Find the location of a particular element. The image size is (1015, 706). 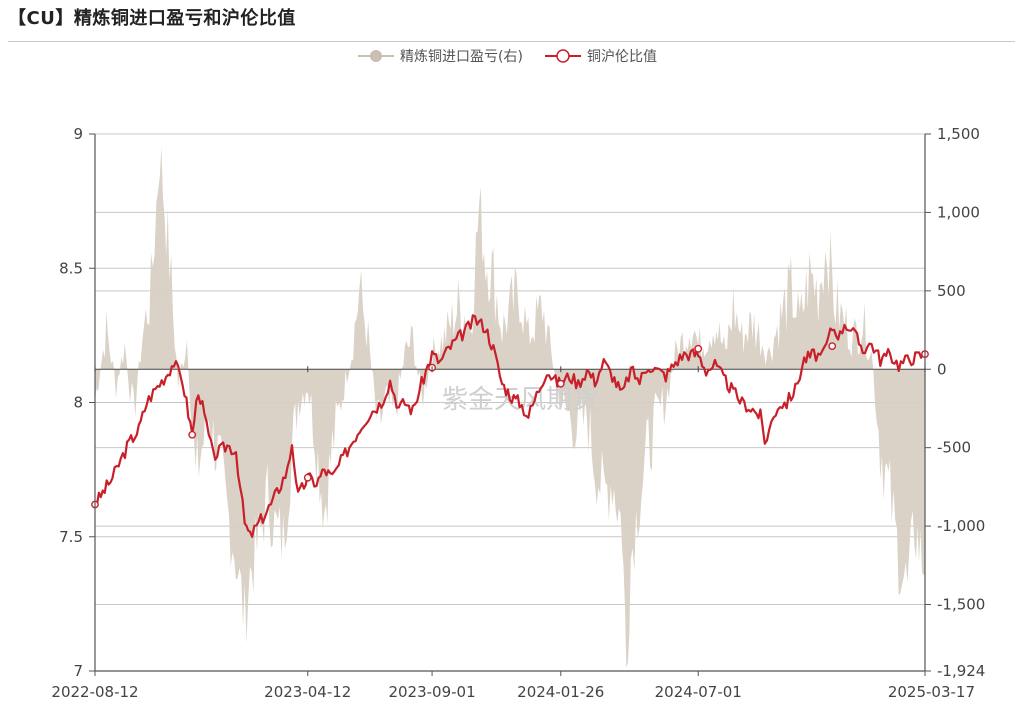

right-tick-label-6: 1,000 is located at coordinates (958, 212).